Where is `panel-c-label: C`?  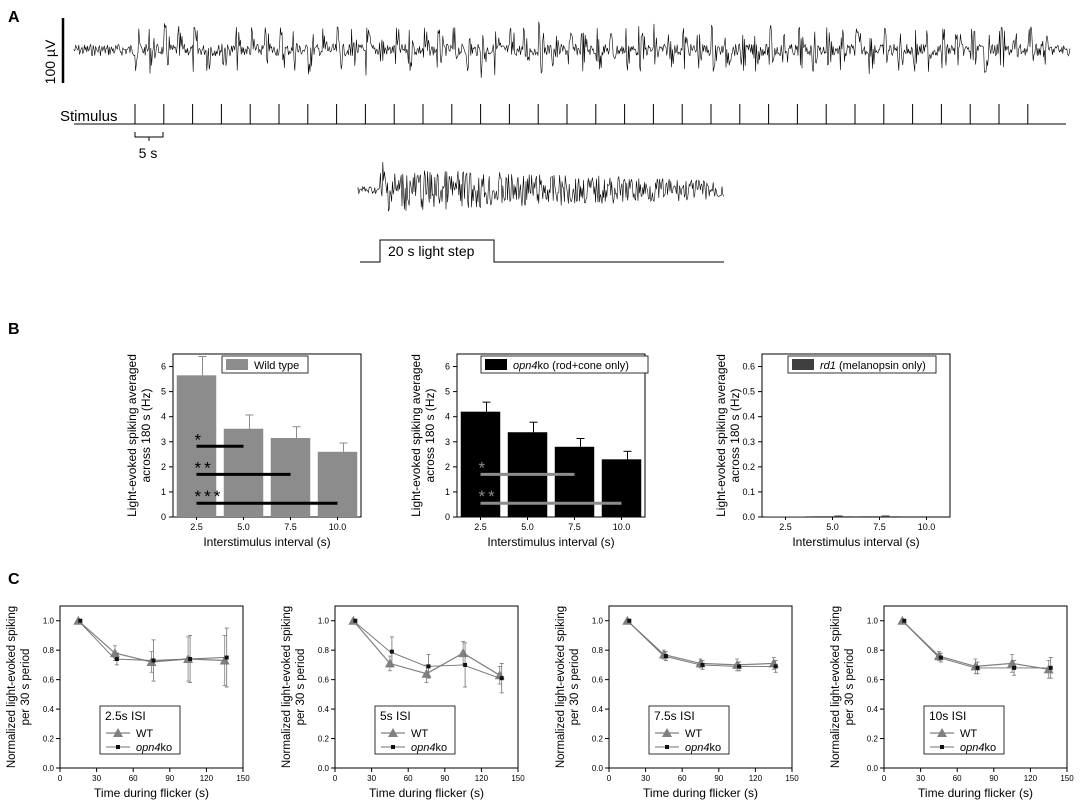 panel-c-label: C is located at coordinates (14, 579).